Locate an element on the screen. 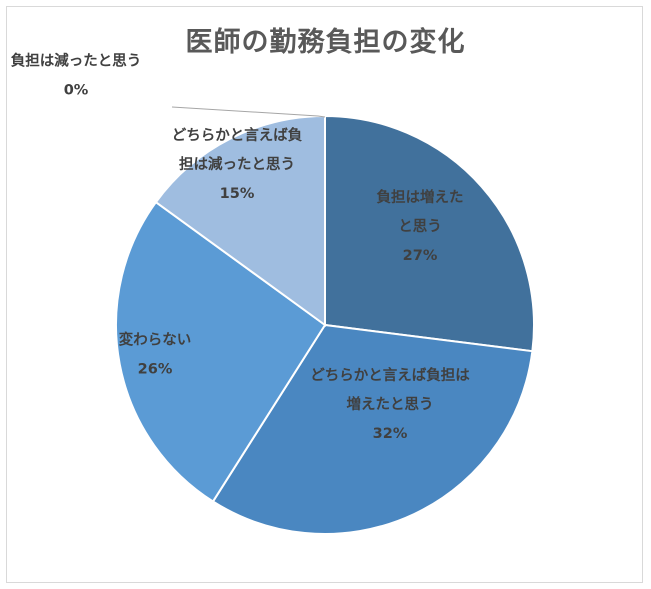 This screenshot has width=651, height=589. slice-category-label: 担は減ったと思う is located at coordinates (237, 164).